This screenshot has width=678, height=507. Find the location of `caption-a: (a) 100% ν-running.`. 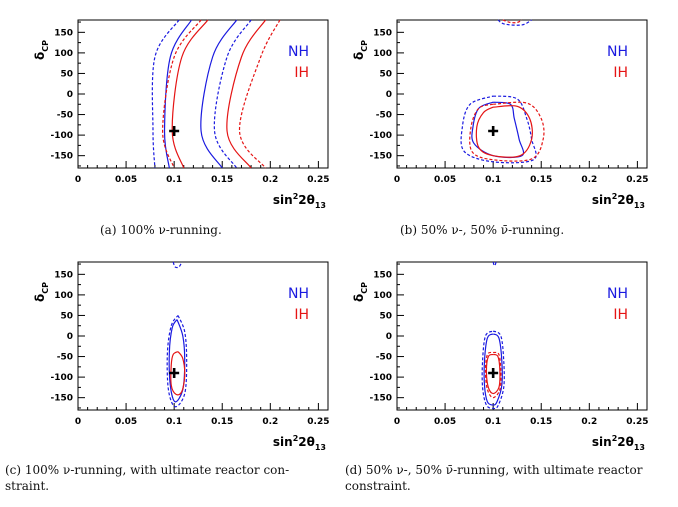

caption-a: (a) 100% ν-running. is located at coordinates (161, 230).